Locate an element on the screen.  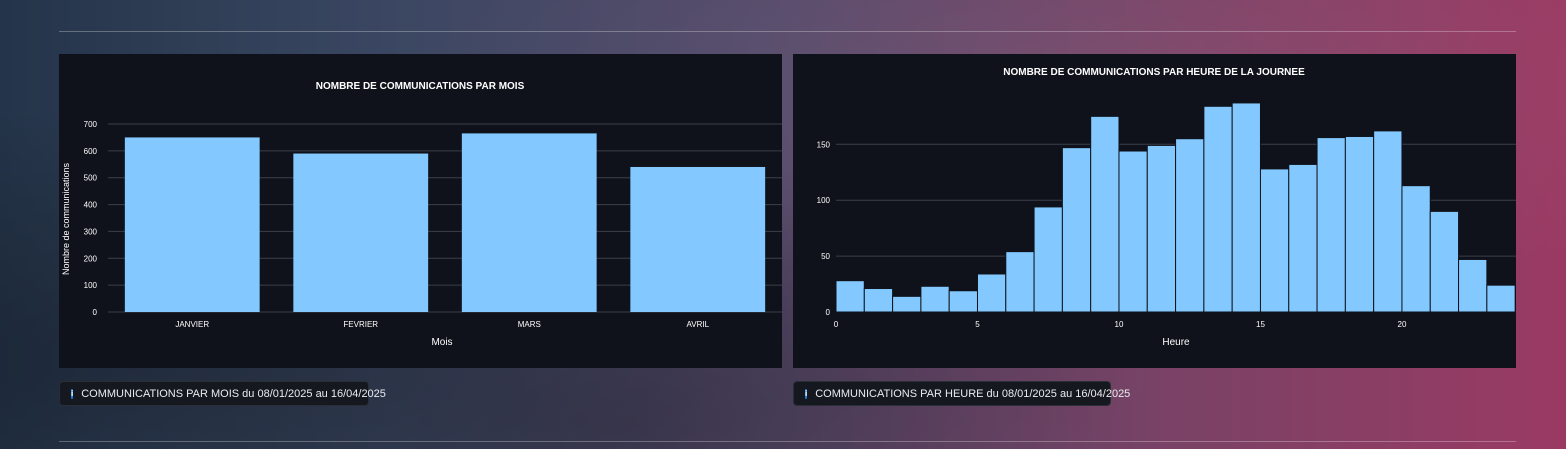
y-tick-label: 300 is located at coordinates (91, 231).